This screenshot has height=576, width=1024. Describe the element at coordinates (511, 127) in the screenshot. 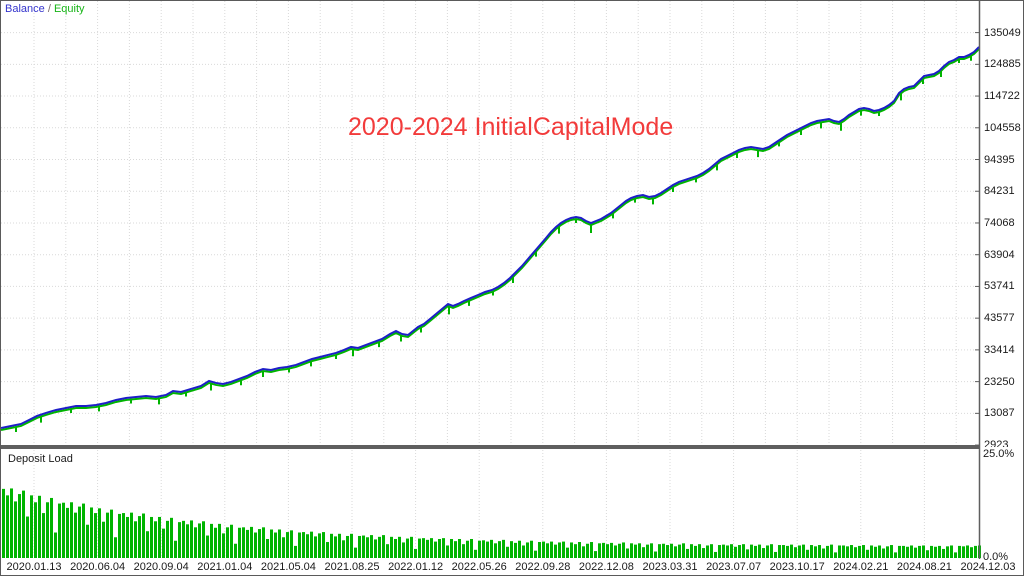

I see `chart-title: 2020-2024 InitialCapitalMode` at that location.